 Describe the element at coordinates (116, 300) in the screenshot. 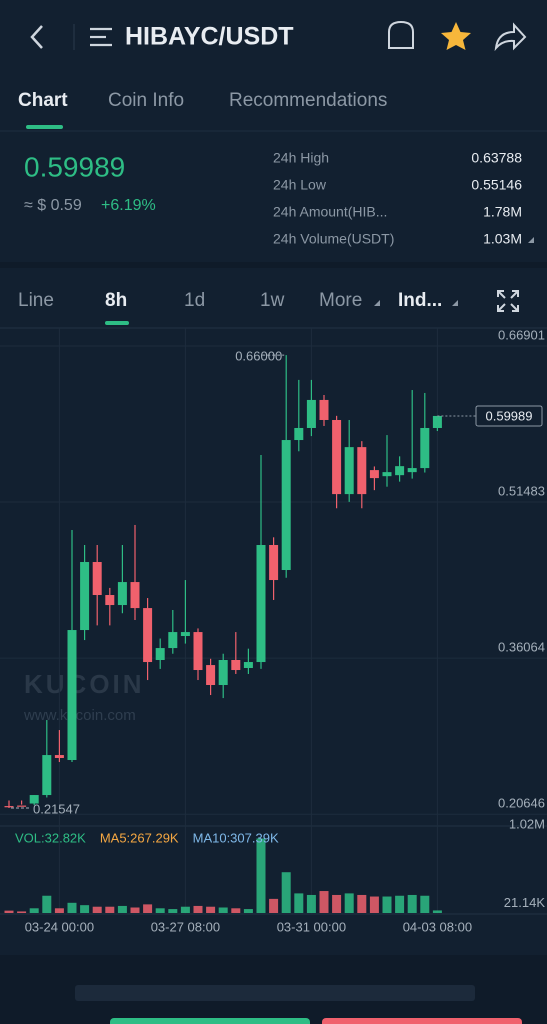

I see `interval-tab: 8h` at that location.